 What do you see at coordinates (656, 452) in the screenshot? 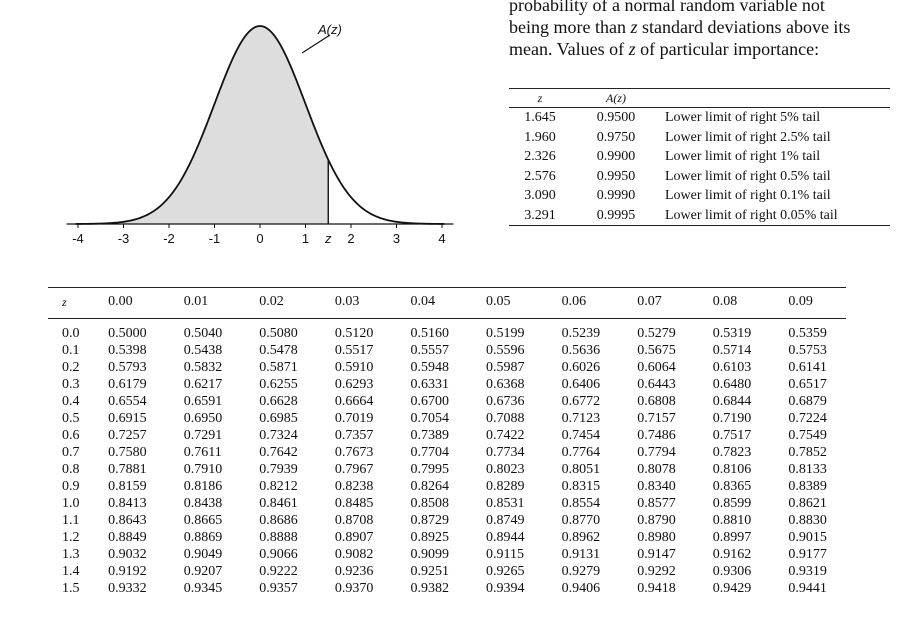
I see `probability-cell: 0.7794` at bounding box center [656, 452].